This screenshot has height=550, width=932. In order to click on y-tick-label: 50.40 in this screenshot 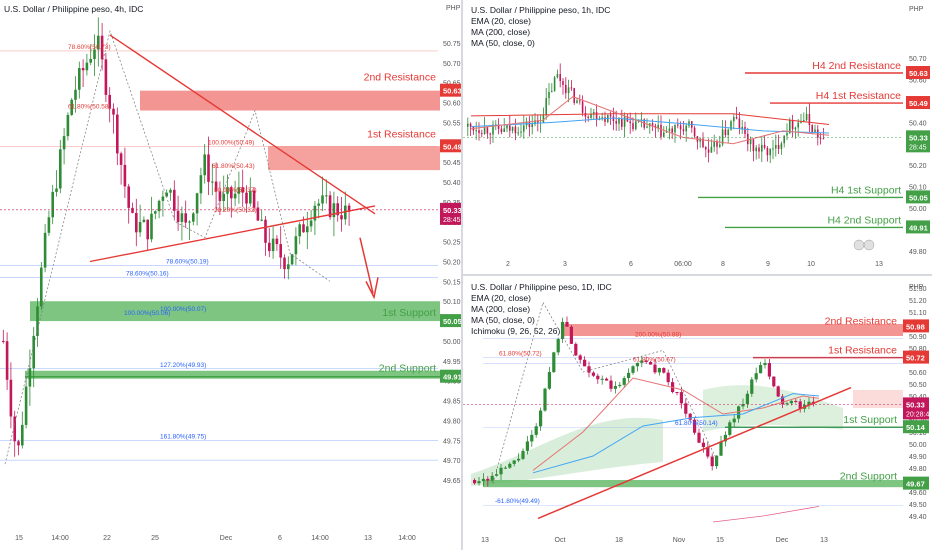, I will do `click(918, 123)`.